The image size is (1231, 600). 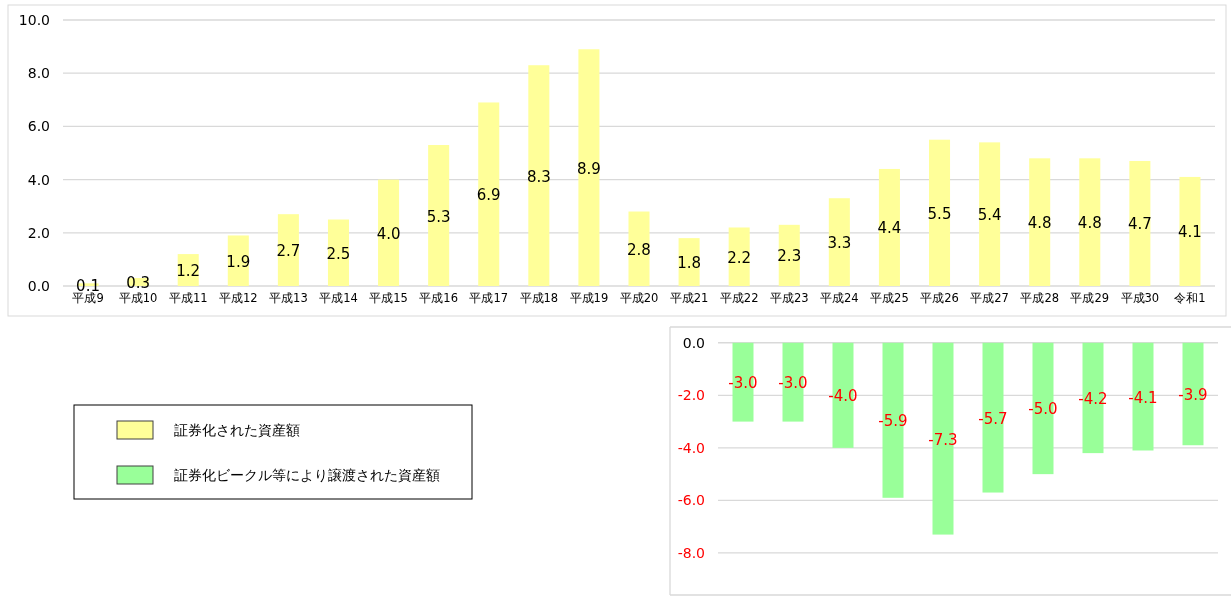 What do you see at coordinates (489, 298) in the screenshot?
I see `x-tick-label: 平成17` at bounding box center [489, 298].